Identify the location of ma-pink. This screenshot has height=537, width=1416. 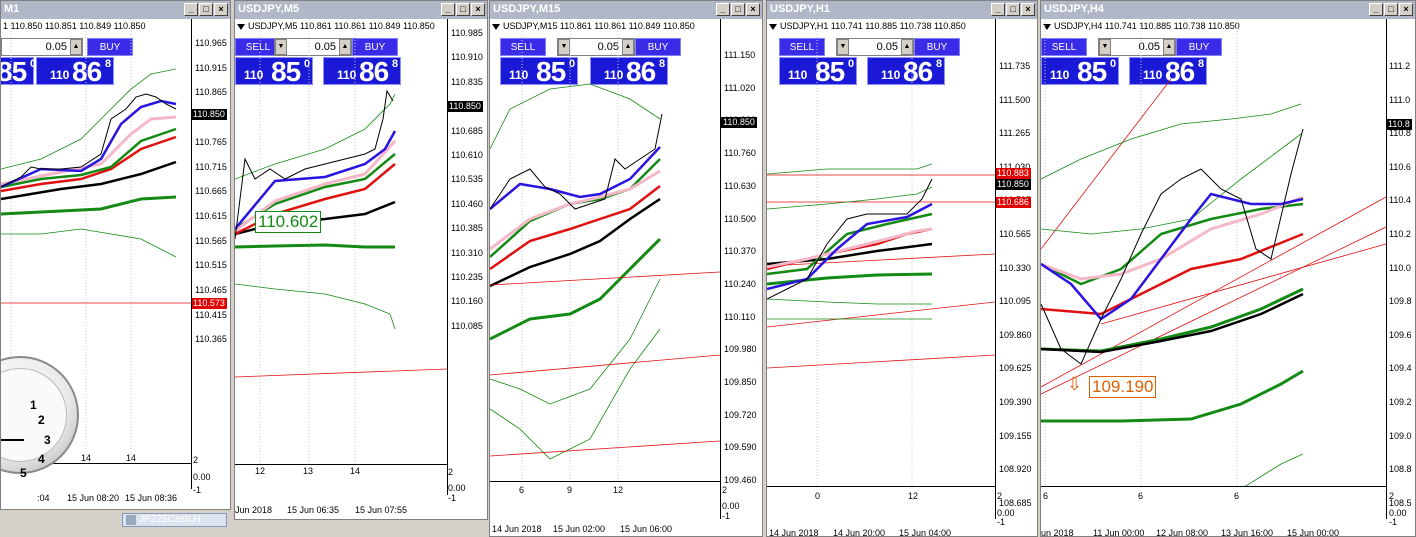
(89, 150).